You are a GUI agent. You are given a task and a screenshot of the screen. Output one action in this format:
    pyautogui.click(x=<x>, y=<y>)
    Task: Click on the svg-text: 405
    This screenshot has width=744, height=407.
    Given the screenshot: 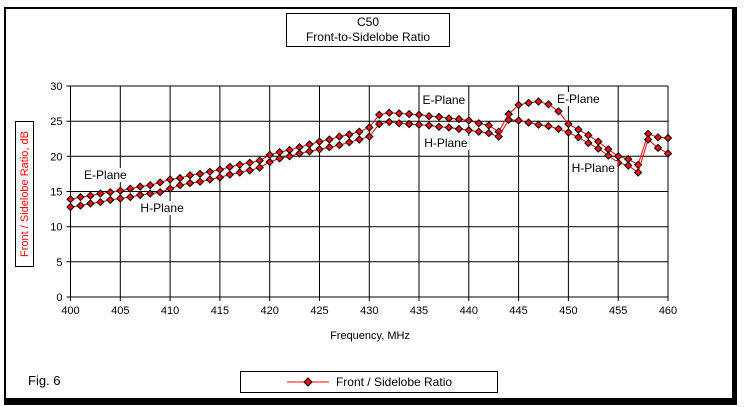 What is the action you would take?
    pyautogui.click(x=120, y=311)
    